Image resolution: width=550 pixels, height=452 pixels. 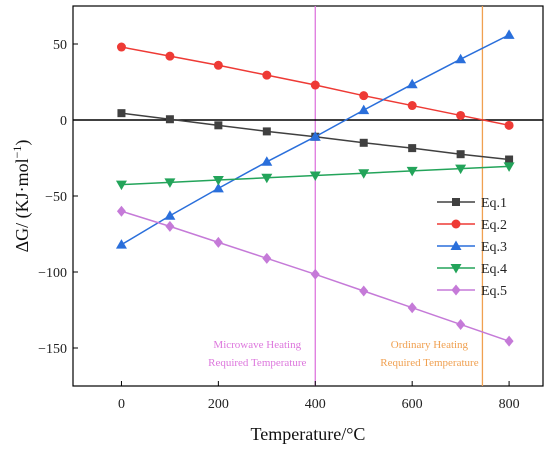 I want to click on y-axis-title: ΔG/ (KJ·mol−1), so click(x=21, y=196).